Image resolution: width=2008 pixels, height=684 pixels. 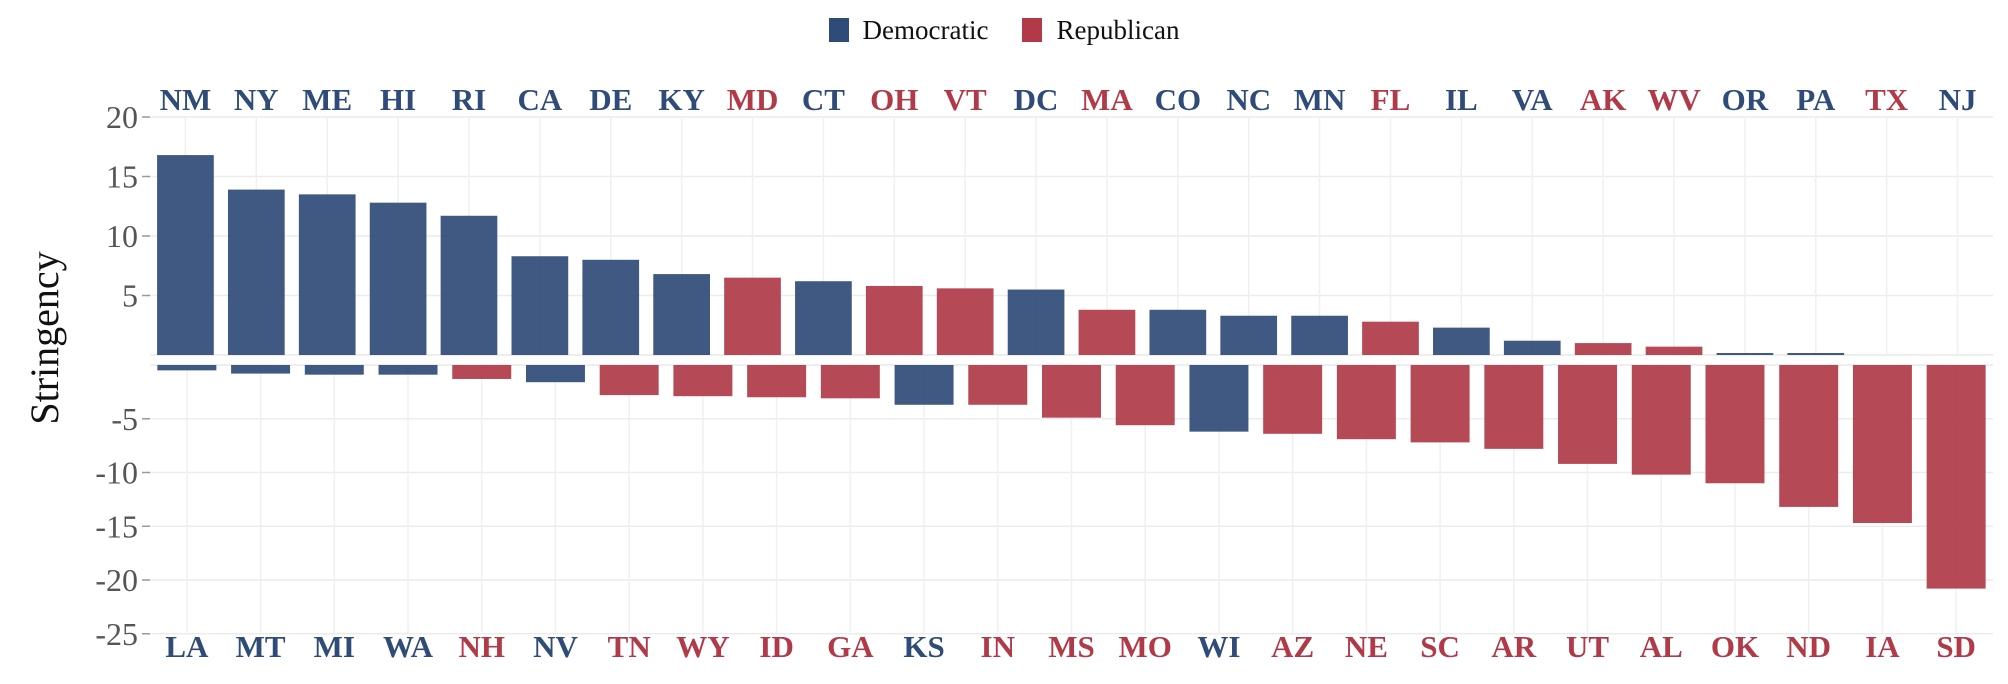 I want to click on state-label-nh: NH, so click(x=481, y=646).